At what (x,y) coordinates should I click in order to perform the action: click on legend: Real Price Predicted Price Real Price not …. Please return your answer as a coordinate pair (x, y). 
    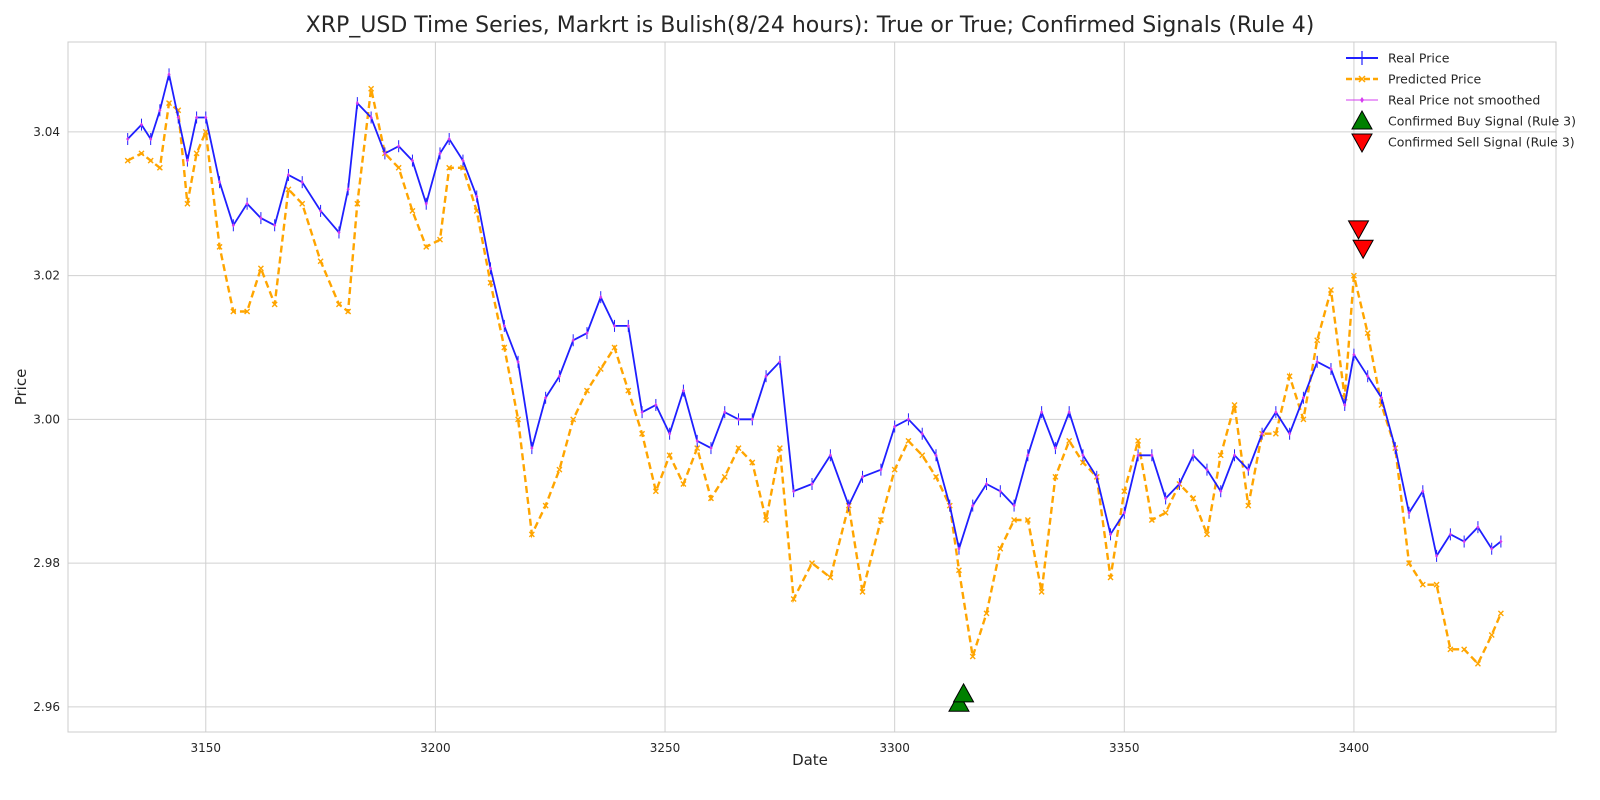
    Looking at the image, I should click on (1461, 102).